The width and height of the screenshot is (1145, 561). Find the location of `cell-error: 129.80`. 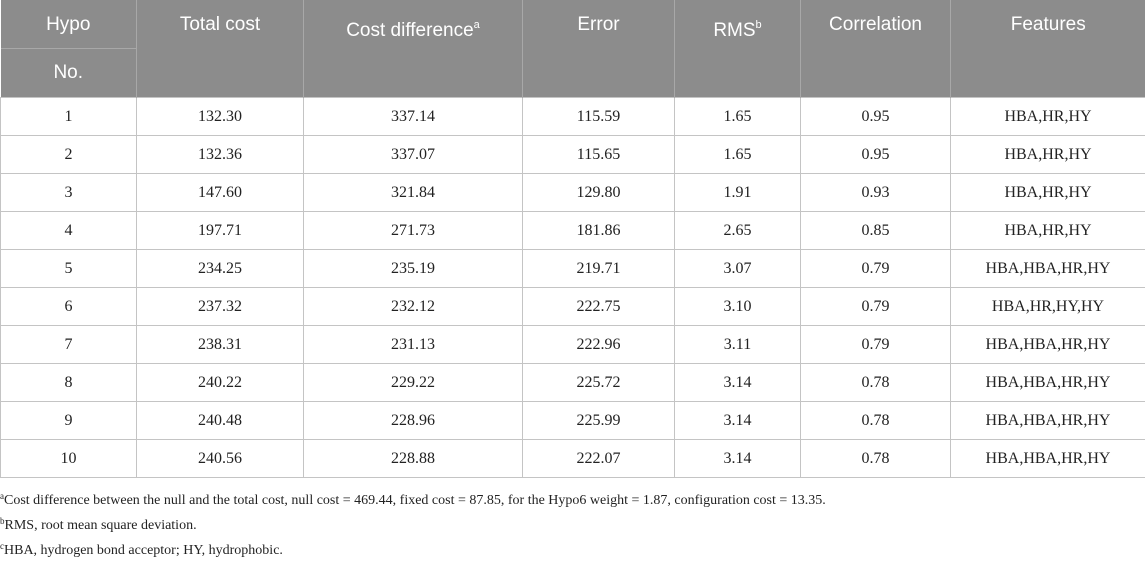

cell-error: 129.80 is located at coordinates (599, 193).